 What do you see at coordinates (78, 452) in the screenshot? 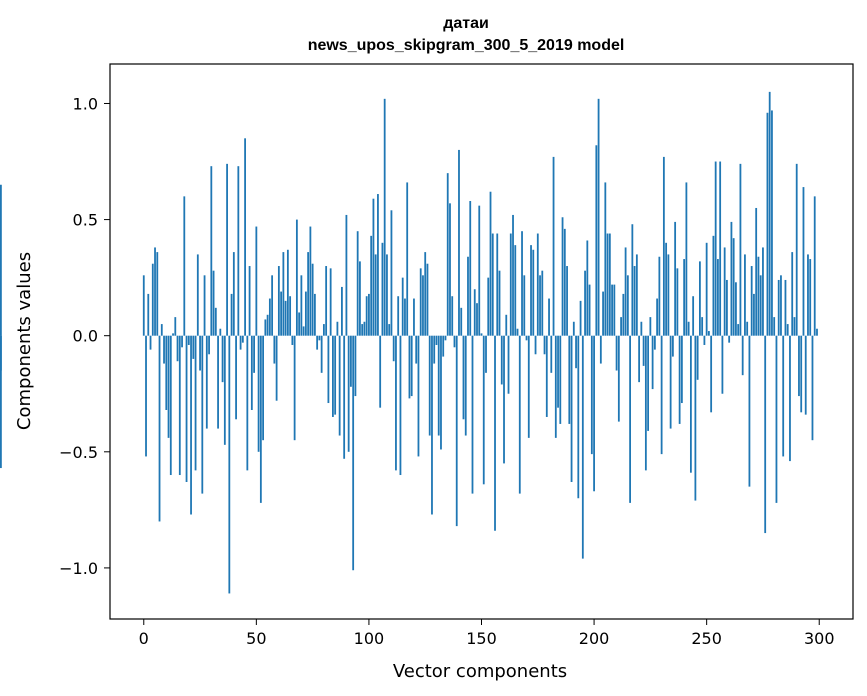
I see `y-tick-label: −0.5` at bounding box center [78, 452].